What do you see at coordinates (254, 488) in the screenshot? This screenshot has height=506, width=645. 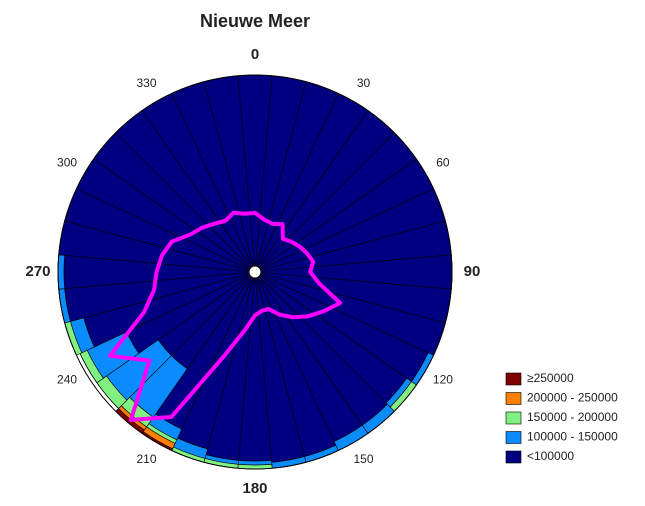 I see `angle-tick-label: 180` at bounding box center [254, 488].